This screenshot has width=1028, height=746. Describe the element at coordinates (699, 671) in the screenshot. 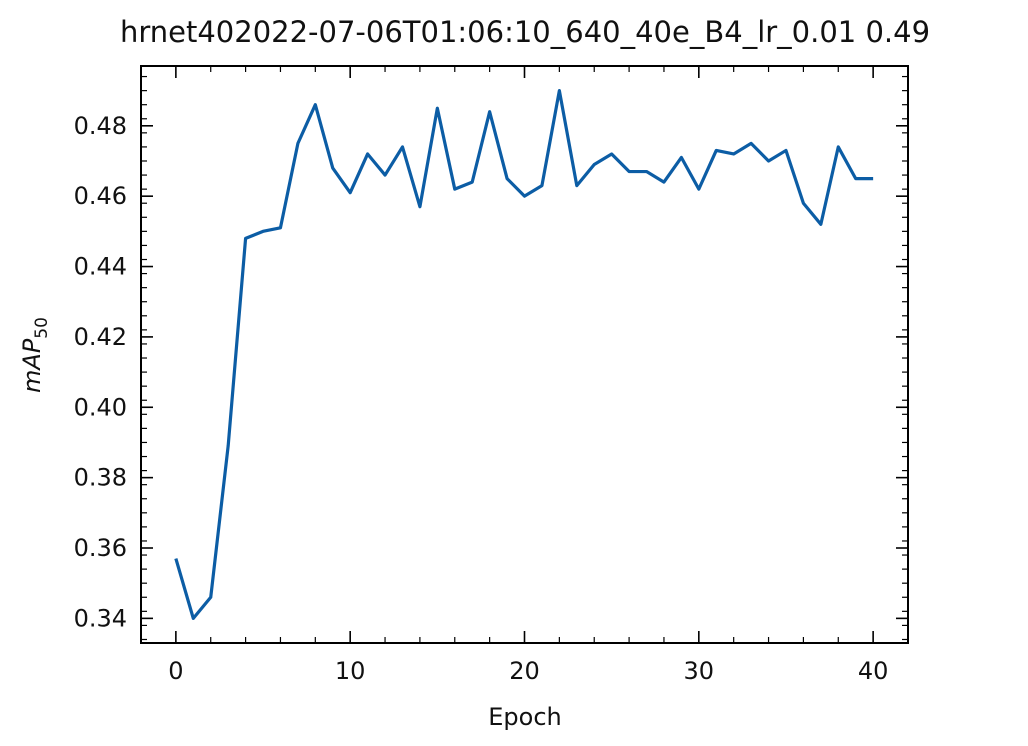

I see `x-tick-label: 30` at that location.